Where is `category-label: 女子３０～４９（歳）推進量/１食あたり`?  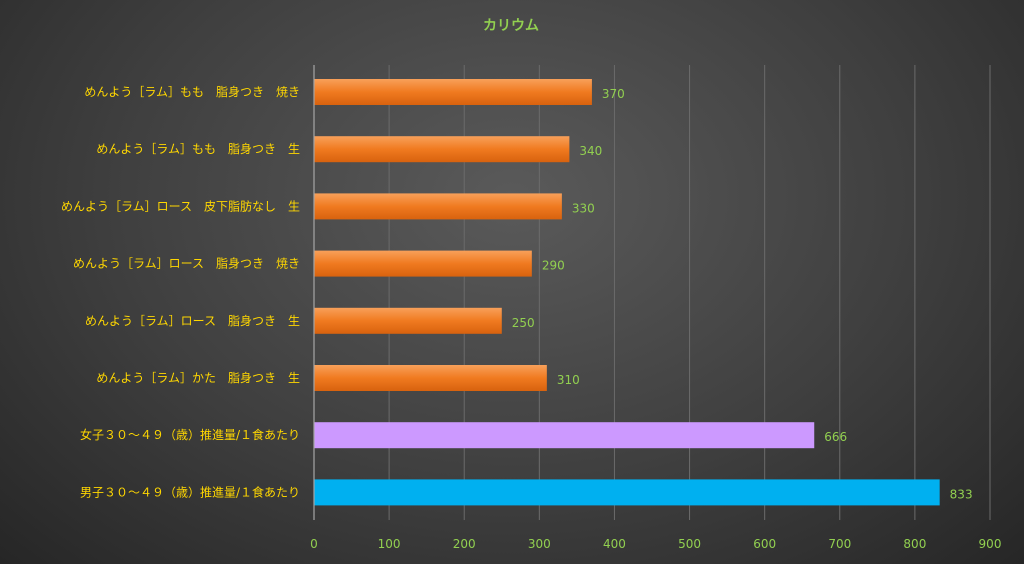
category-label: 女子３０～４９（歳）推進量/１食あたり is located at coordinates (190, 434).